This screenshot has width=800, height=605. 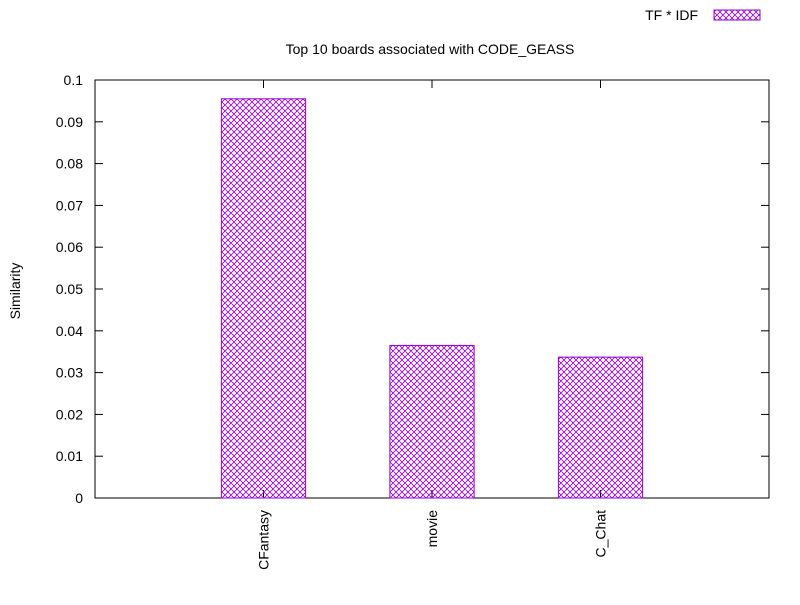 I want to click on legend-label: TF * IDF, so click(x=671, y=15).